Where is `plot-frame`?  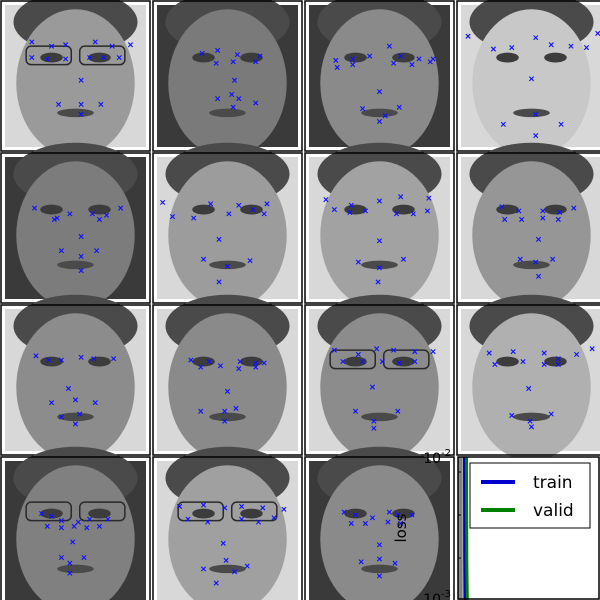
plot-frame is located at coordinates (528, 528).